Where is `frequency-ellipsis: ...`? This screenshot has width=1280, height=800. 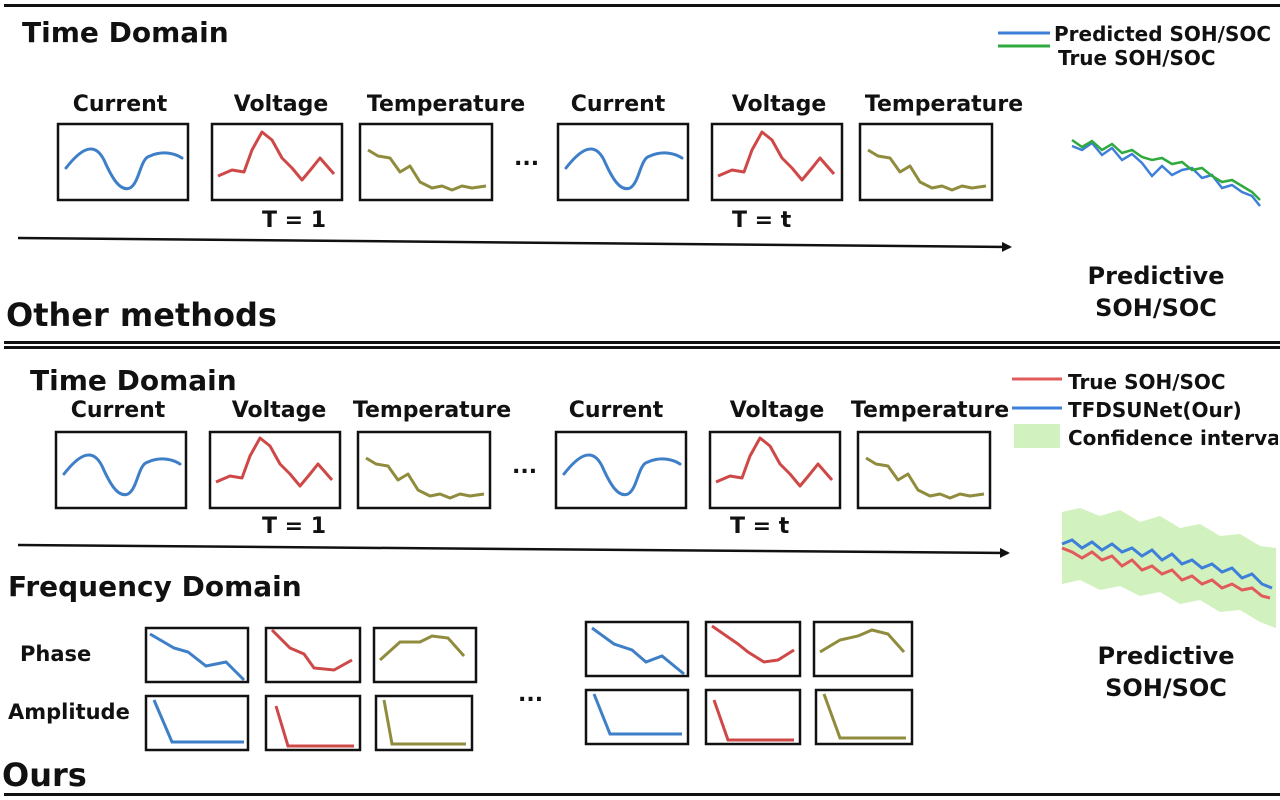
frequency-ellipsis: ... is located at coordinates (531, 694).